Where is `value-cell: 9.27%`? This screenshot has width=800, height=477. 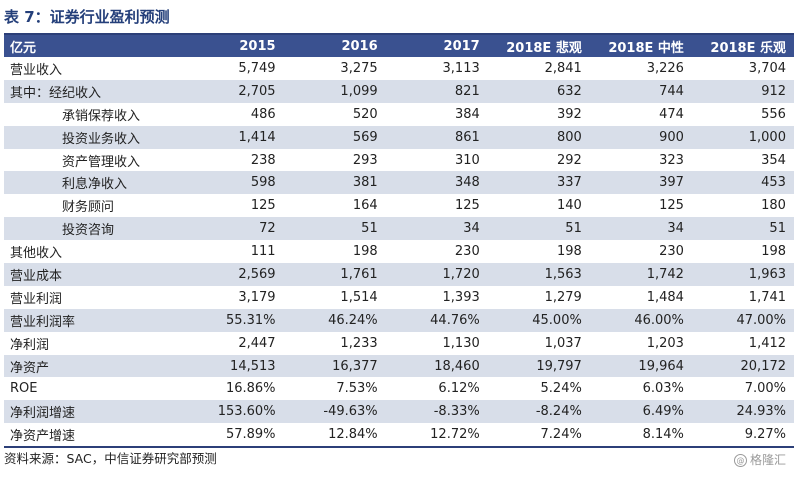 value-cell: 9.27% is located at coordinates (765, 435).